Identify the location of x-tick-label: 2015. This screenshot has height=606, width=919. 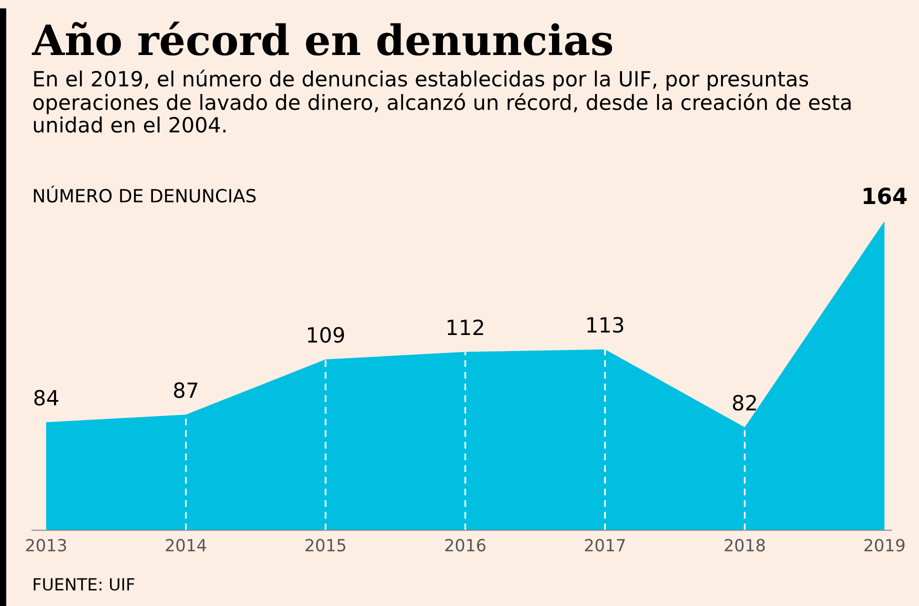
(326, 545).